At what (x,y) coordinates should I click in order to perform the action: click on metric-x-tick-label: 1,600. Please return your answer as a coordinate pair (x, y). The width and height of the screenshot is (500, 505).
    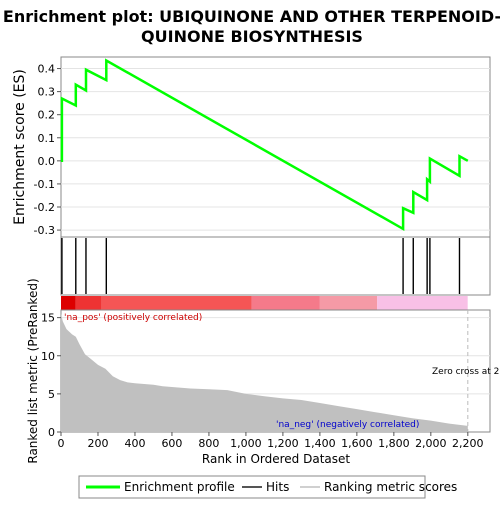
    Looking at the image, I should click on (357, 443).